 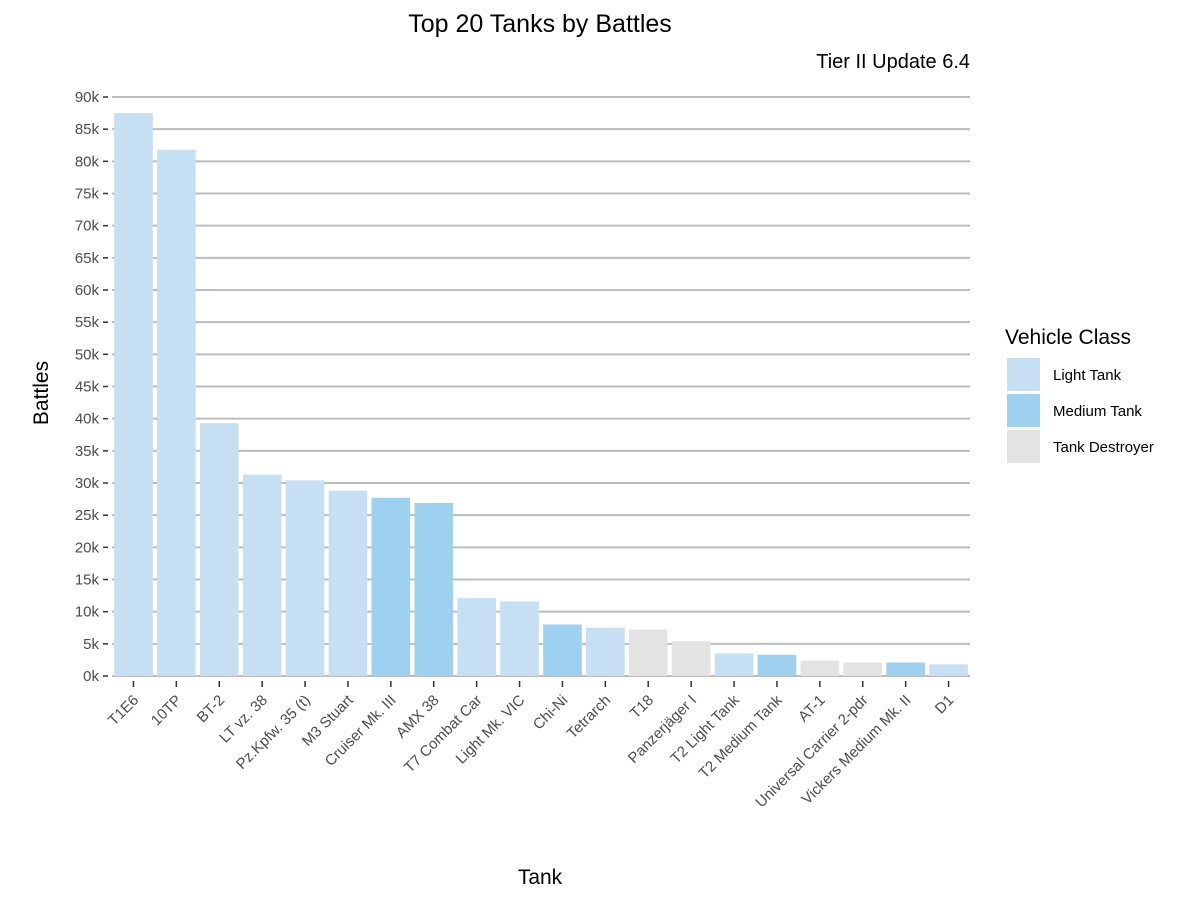 What do you see at coordinates (893, 62) in the screenshot?
I see `chart-subtitle: Tier II Update 6.4` at bounding box center [893, 62].